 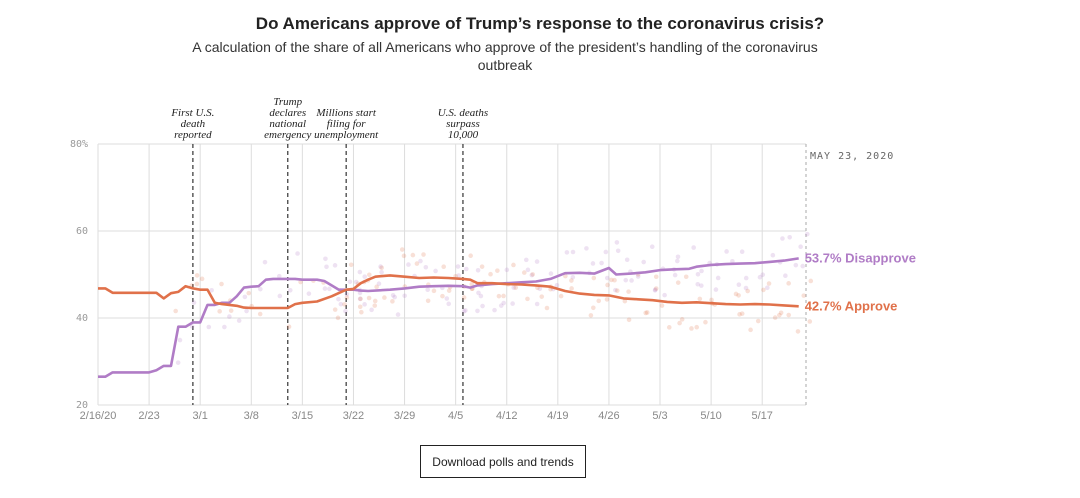 I want to click on date-stamp: MAY 23, 2020, so click(x=852, y=156).